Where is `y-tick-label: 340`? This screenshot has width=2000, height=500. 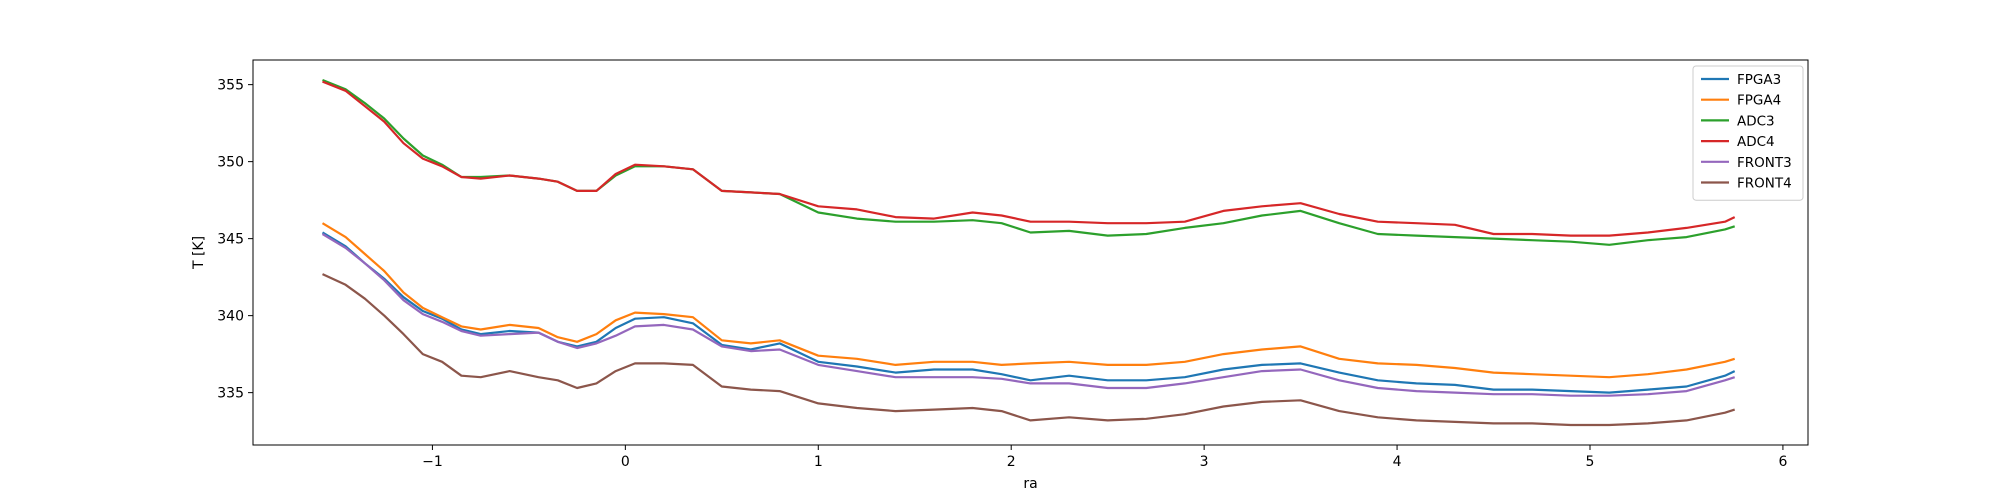
y-tick-label: 340 is located at coordinates (230, 317).